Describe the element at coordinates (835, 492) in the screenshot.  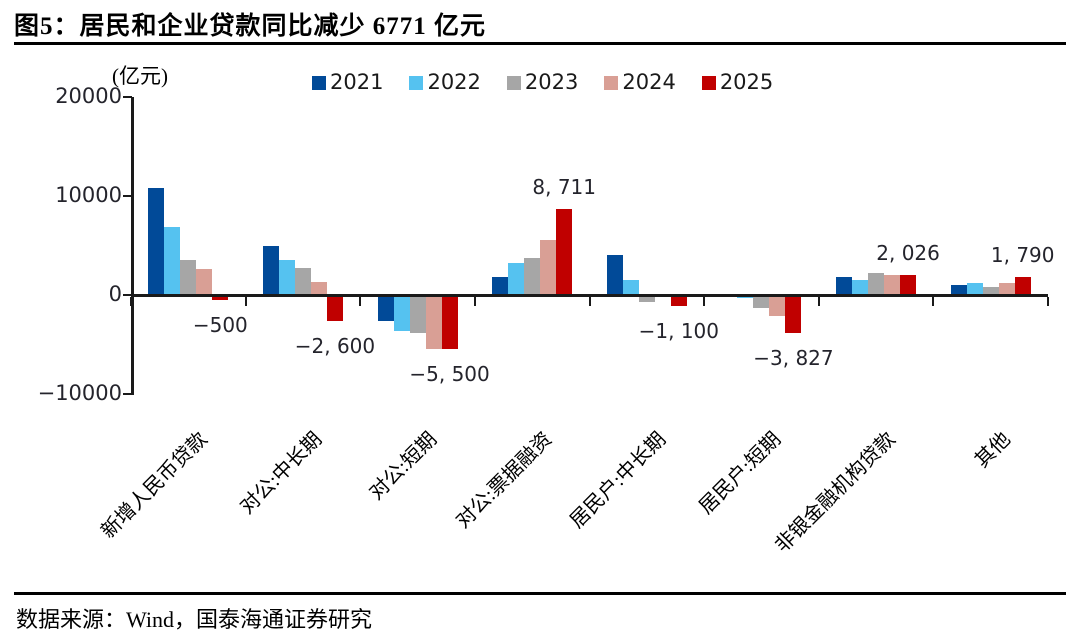
I see `x-category-label: 非银金融机构贷款` at that location.